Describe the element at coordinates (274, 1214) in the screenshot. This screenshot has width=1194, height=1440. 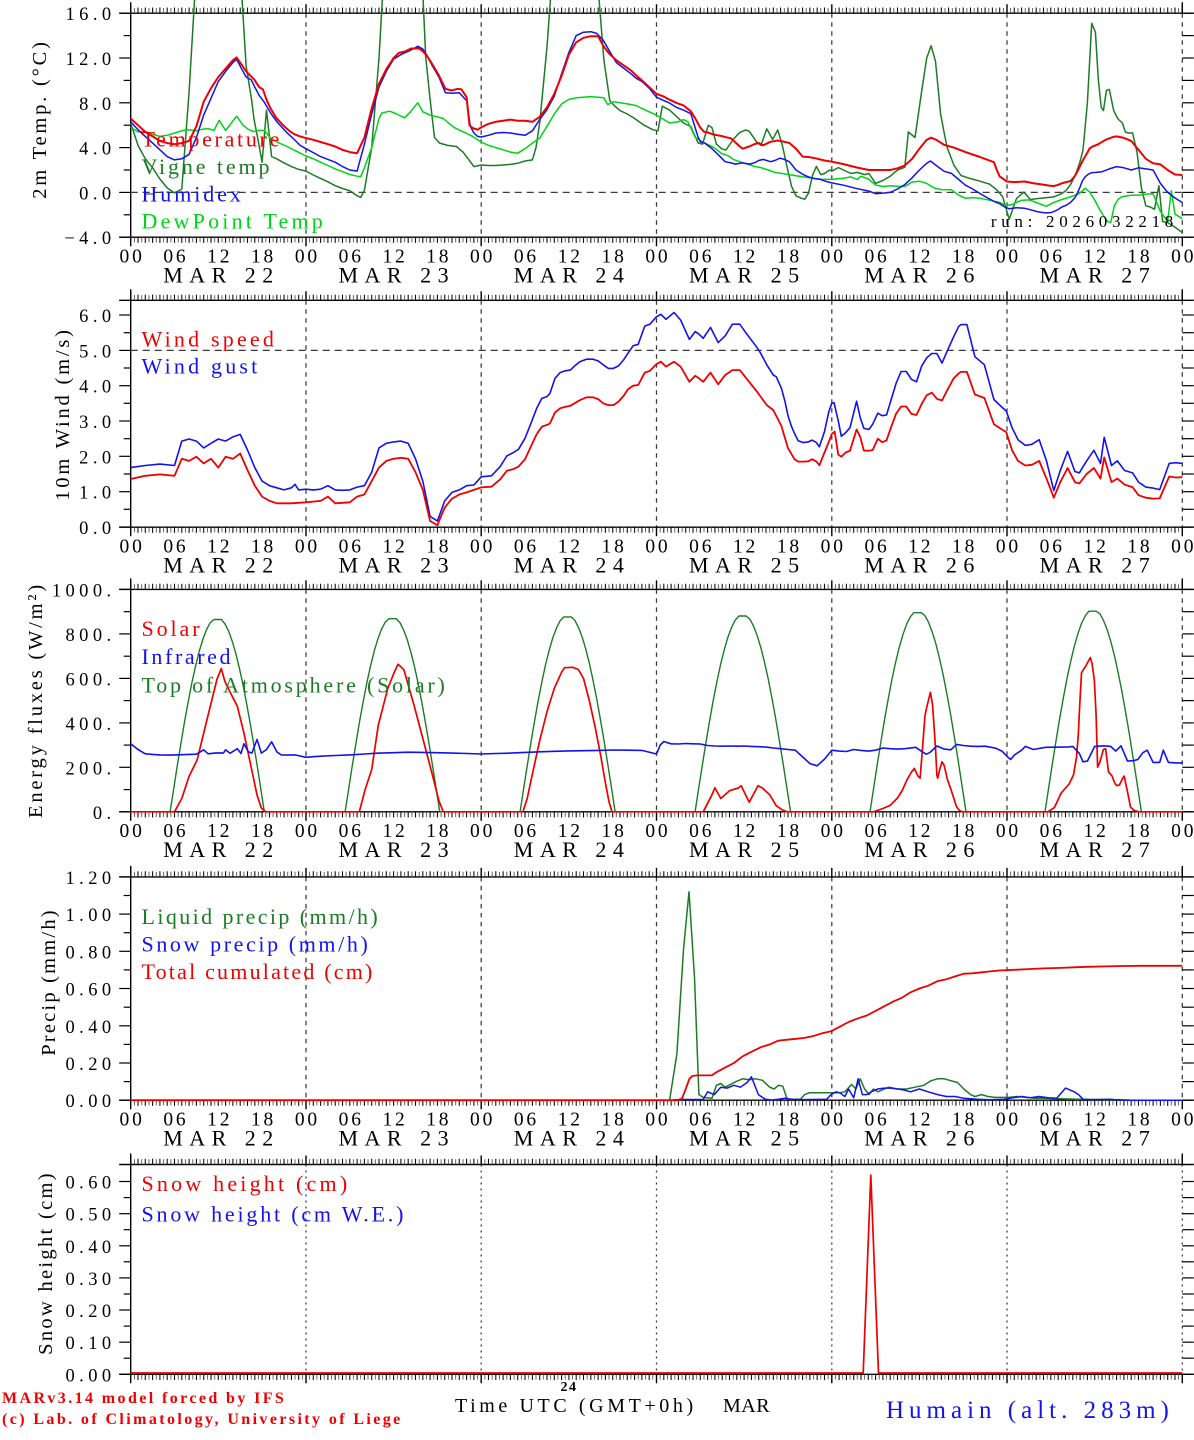
I see `svg-text: Snow height (cm W.E.)` at that location.